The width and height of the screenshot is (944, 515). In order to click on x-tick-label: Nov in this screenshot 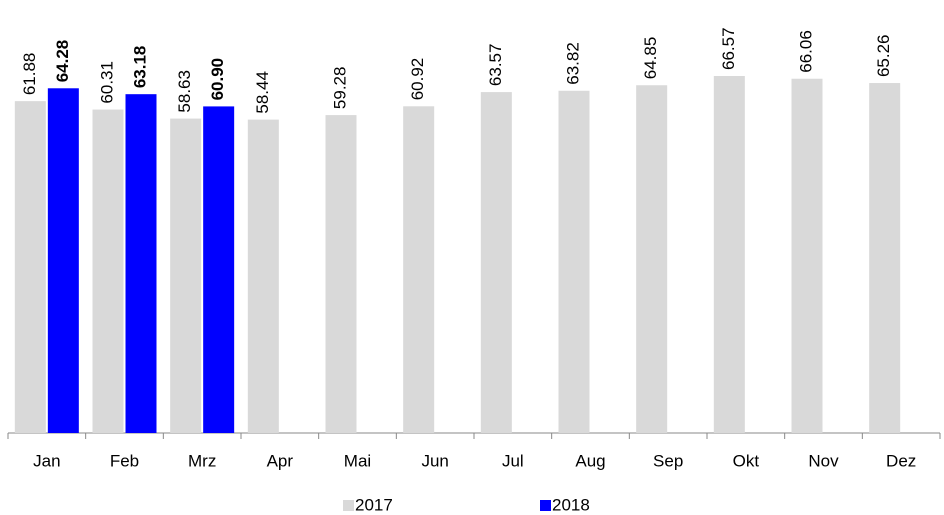, I will do `click(823, 460)`.